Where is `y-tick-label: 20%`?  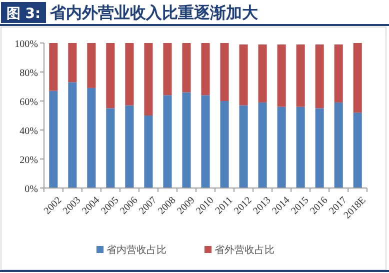 y-tick-label: 20% is located at coordinates (29, 160).